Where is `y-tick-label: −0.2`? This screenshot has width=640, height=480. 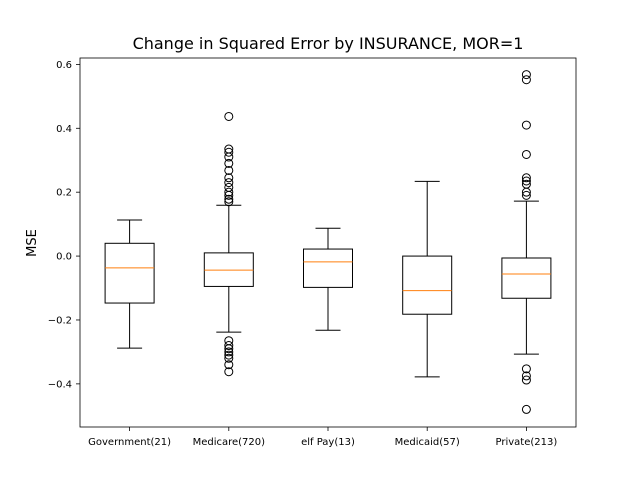 y-tick-label: −0.2 is located at coordinates (60, 320).